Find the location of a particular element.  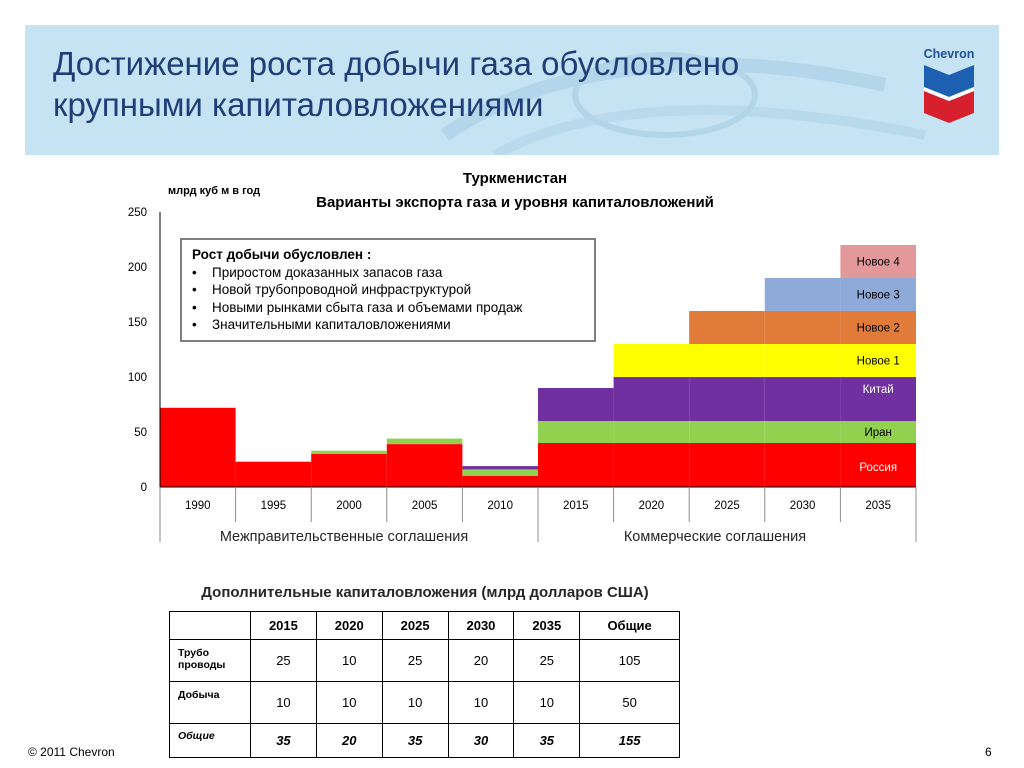

chevron-logo: Chevron is located at coordinates (949, 85).